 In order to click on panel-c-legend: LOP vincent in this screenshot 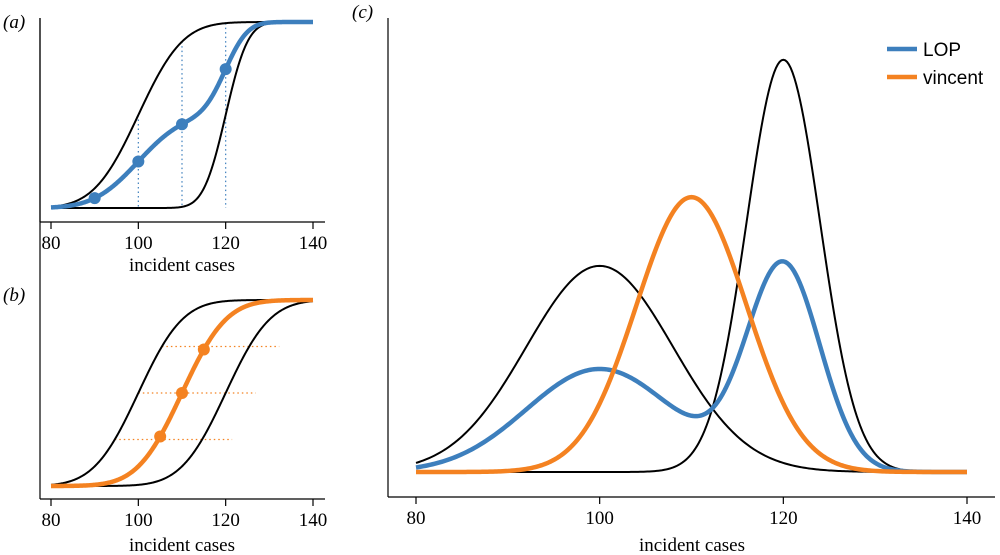, I will do `click(935, 64)`.